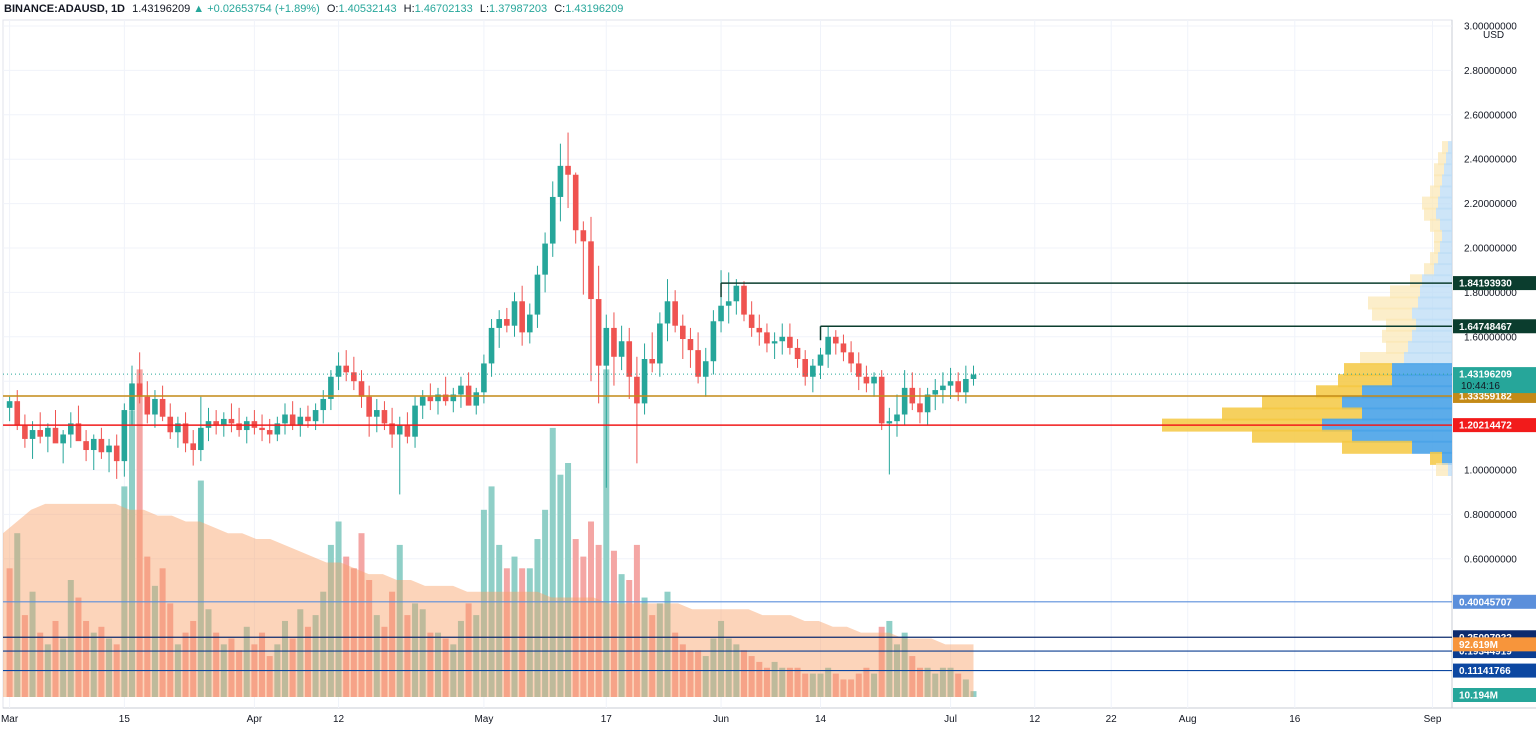 The width and height of the screenshot is (1536, 730). Describe the element at coordinates (1478, 696) in the screenshot. I see `volume-last-label: 10.194M` at that location.